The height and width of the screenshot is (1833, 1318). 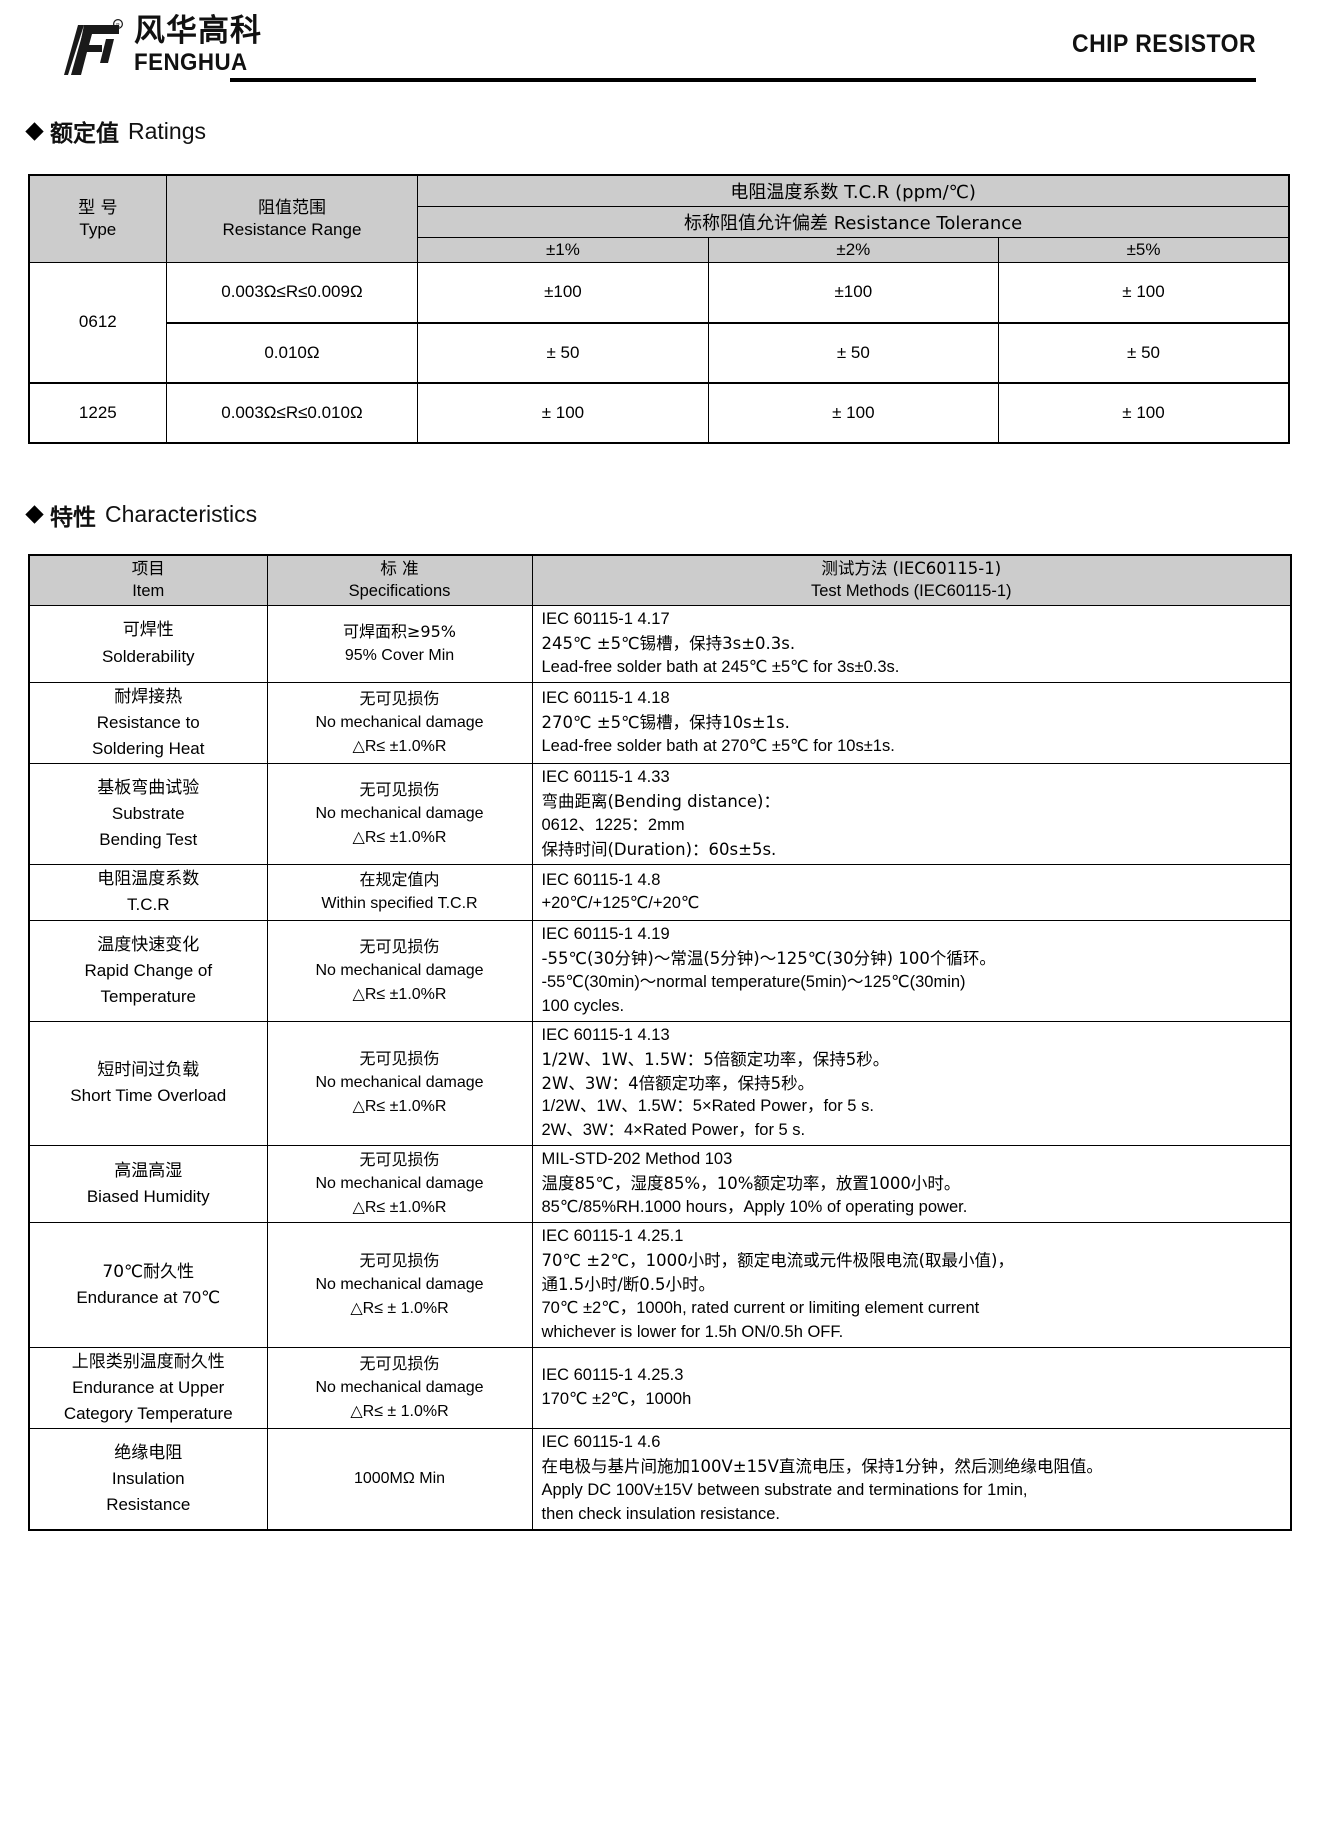 I want to click on chars-item-cn: 绝缘电阻, so click(x=148, y=1452).